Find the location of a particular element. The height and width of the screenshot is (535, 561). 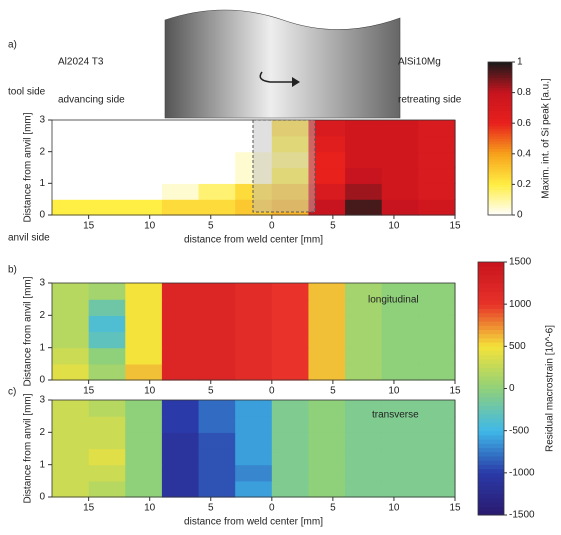

y-tick-label: 2 is located at coordinates (42, 432).